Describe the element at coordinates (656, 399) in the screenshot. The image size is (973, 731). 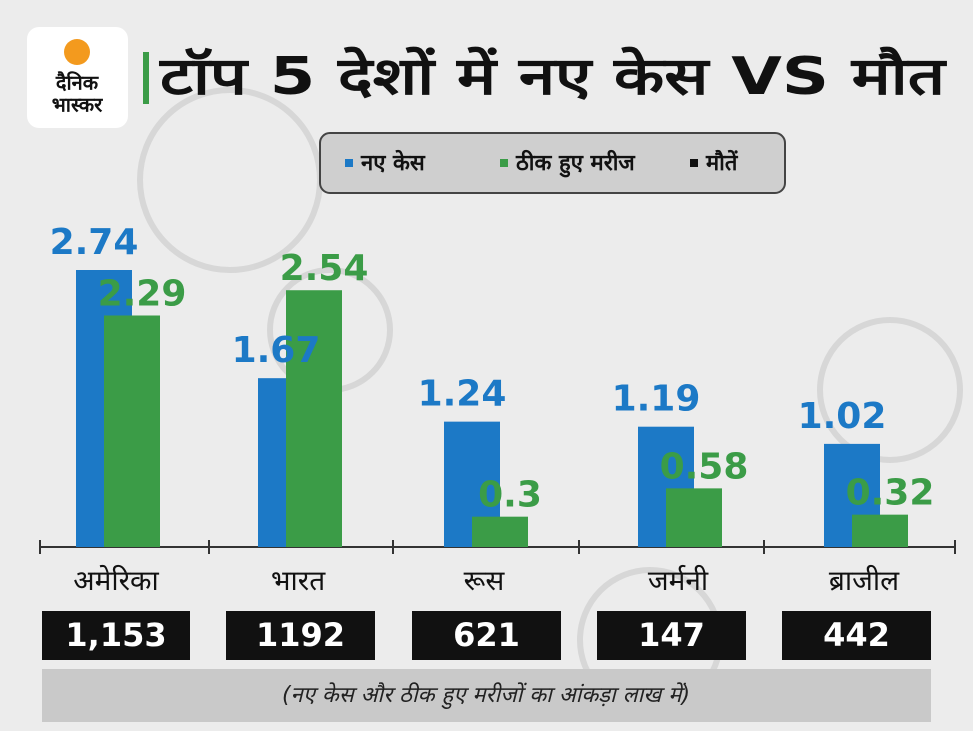
I see `value-label: 1.19` at that location.